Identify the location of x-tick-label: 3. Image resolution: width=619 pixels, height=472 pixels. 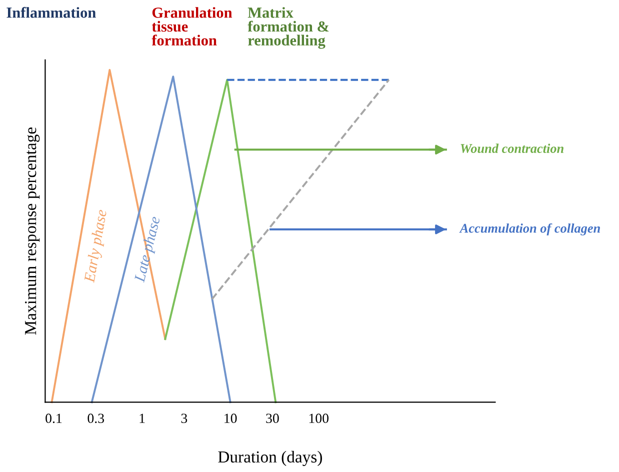
(184, 419).